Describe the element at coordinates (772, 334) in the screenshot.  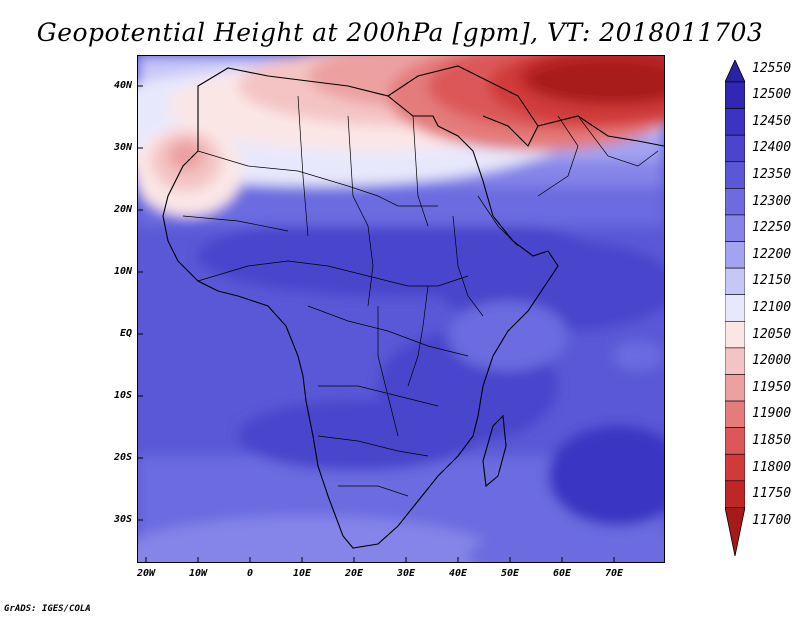
I see `colorbar-level-label: 12050` at that location.